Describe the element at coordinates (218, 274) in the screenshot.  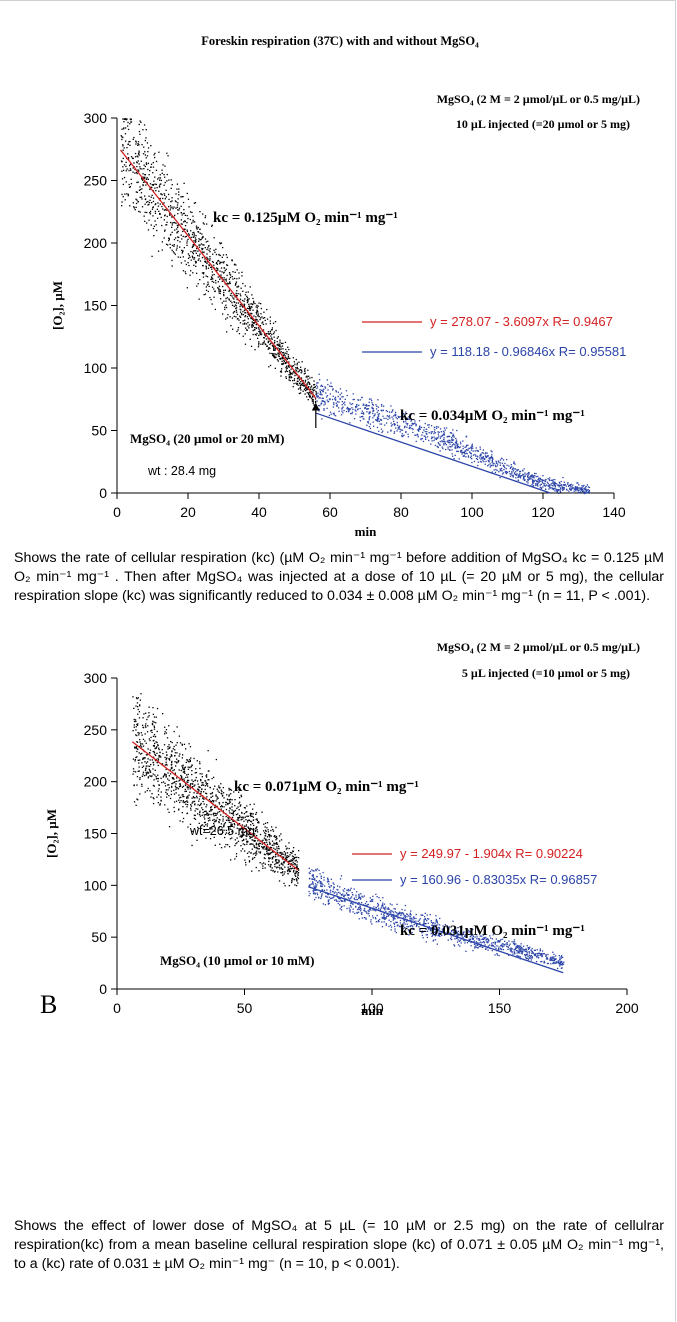
I see `fit-line` at that location.